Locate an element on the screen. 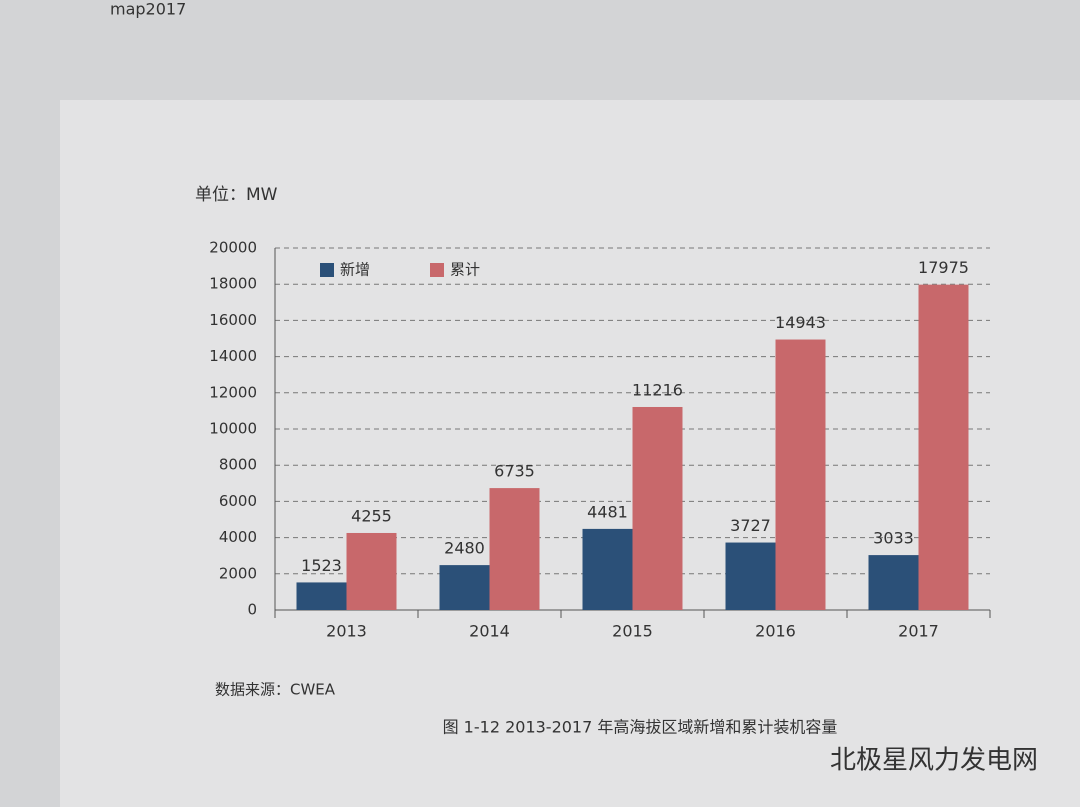 The width and height of the screenshot is (1080, 807). y-tick-label: 10000 is located at coordinates (233, 429).